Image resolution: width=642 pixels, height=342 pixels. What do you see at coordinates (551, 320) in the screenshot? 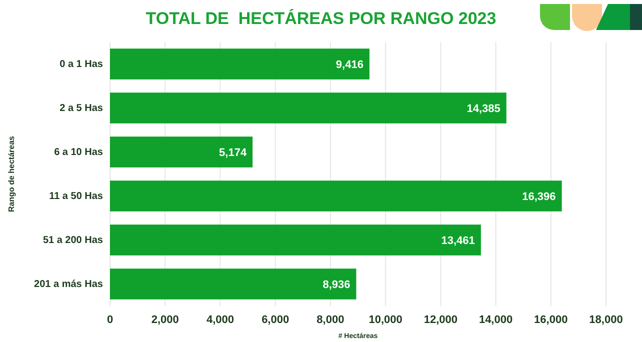
I see `x-tick-label: 16,000` at bounding box center [551, 320].